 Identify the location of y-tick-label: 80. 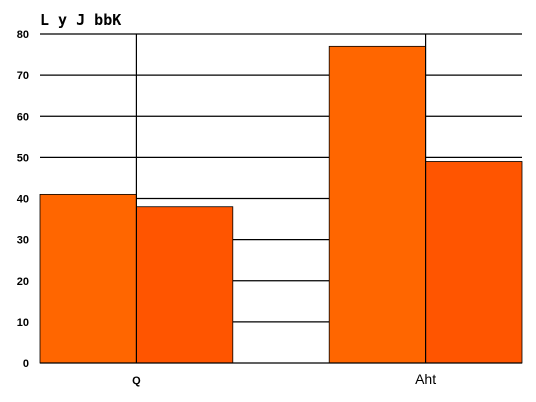
(23, 35).